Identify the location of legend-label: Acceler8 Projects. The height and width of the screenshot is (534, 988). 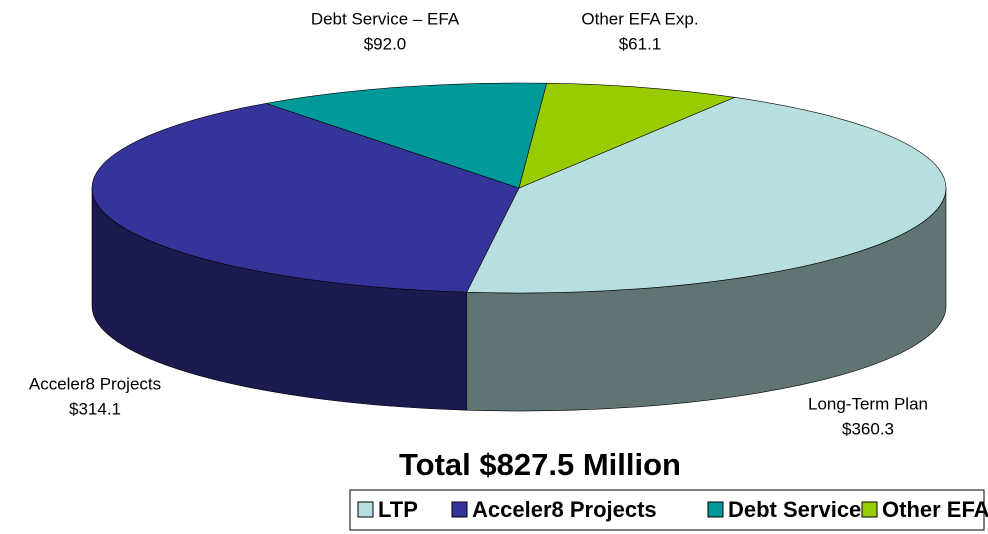
(564, 509).